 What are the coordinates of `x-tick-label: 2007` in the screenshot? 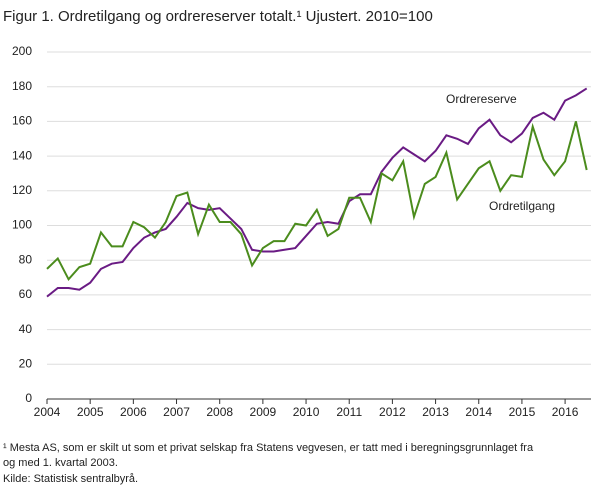 It's located at (176, 412).